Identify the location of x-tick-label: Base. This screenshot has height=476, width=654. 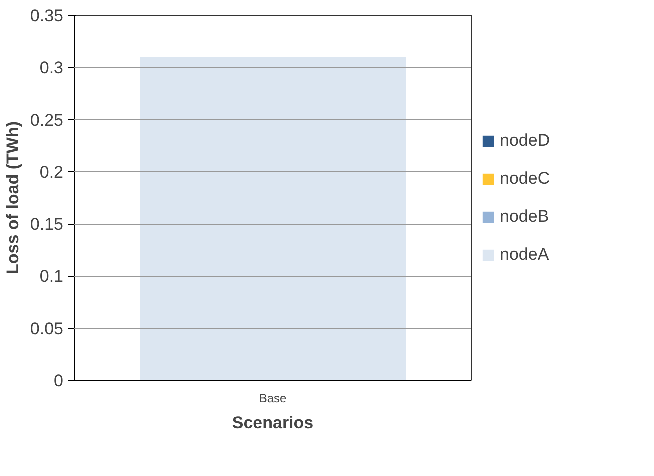
(273, 399).